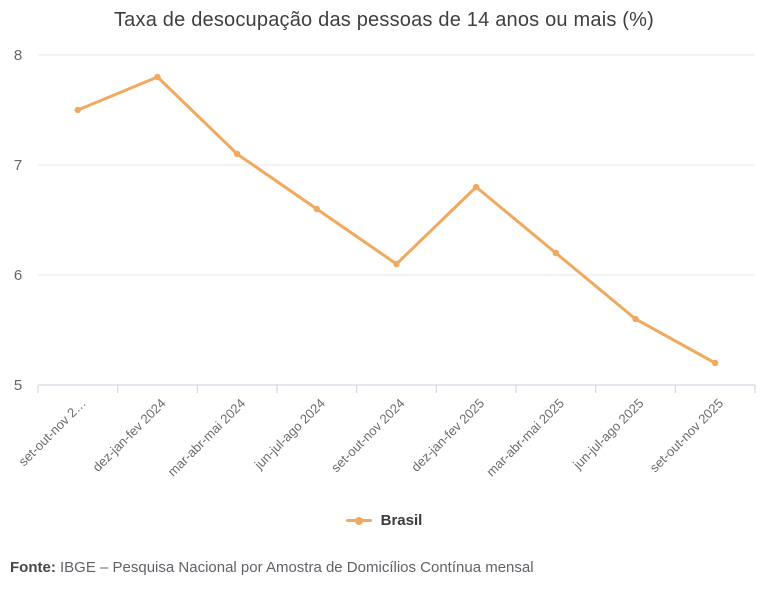 This screenshot has width=768, height=602. Describe the element at coordinates (129, 435) in the screenshot. I see `x-axis-label: dez-jan-fev 2024` at that location.